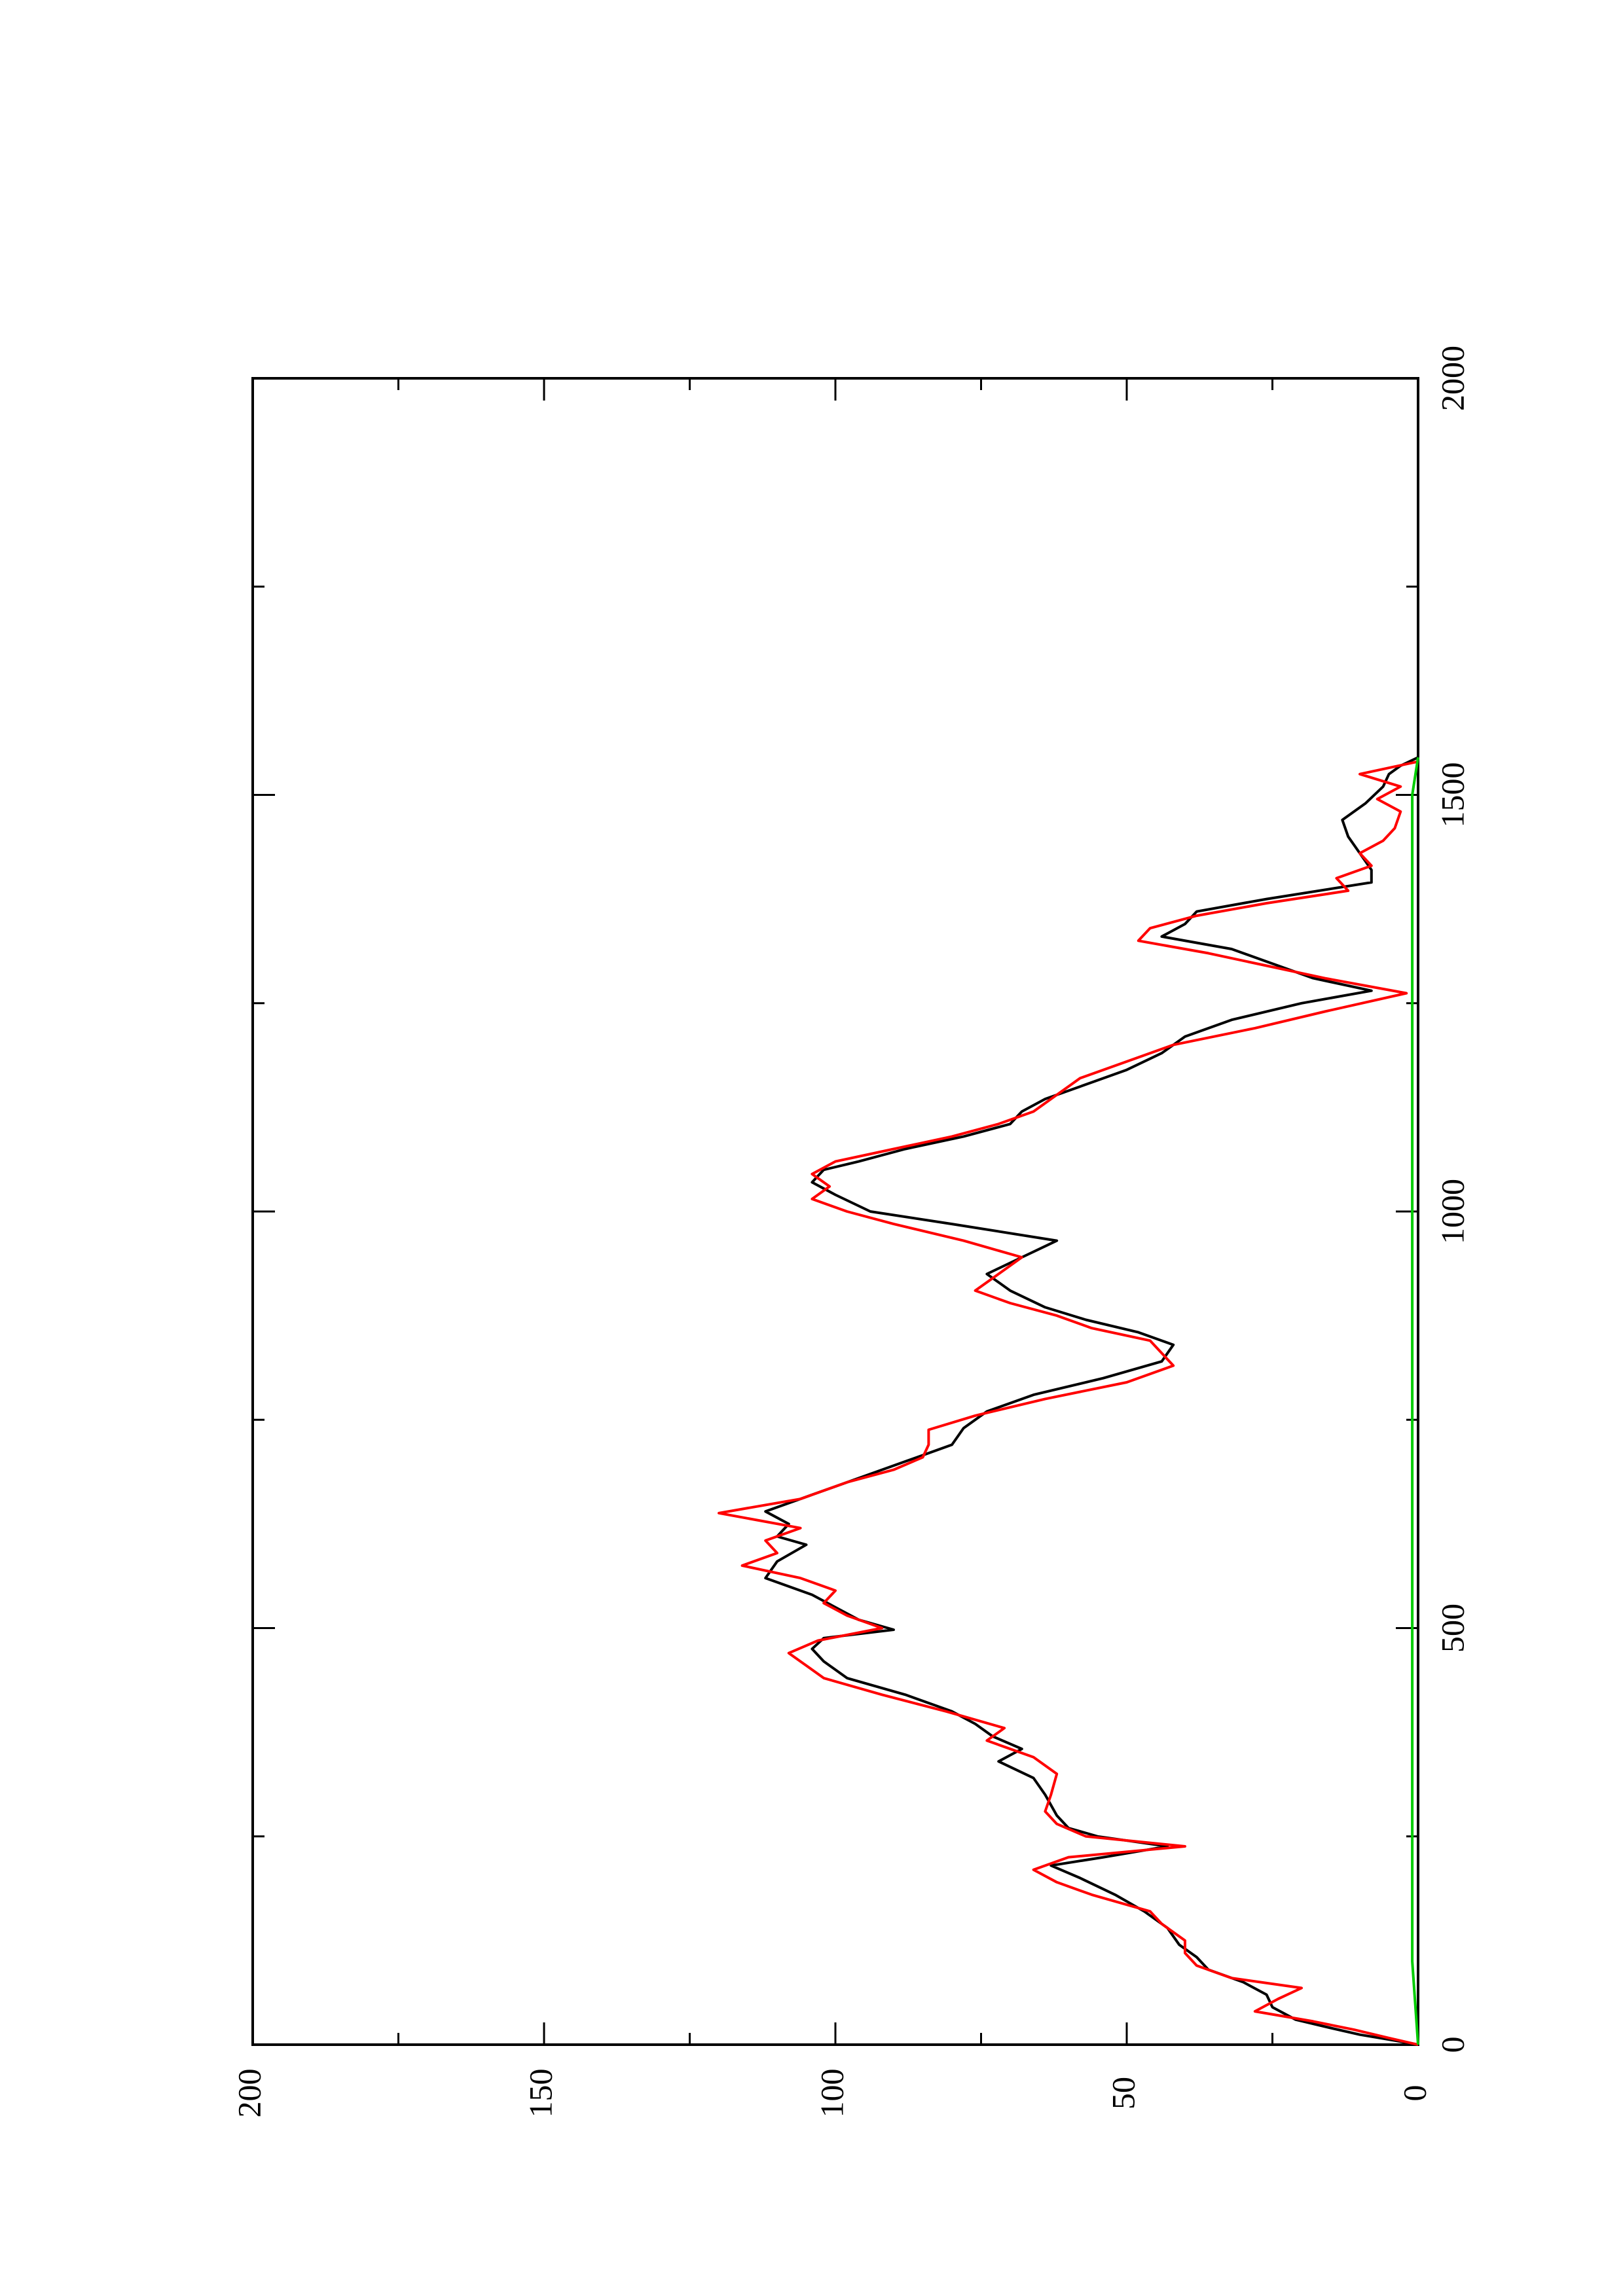  What do you see at coordinates (1452, 378) in the screenshot?
I see `x-tick-label: 2000` at bounding box center [1452, 378].